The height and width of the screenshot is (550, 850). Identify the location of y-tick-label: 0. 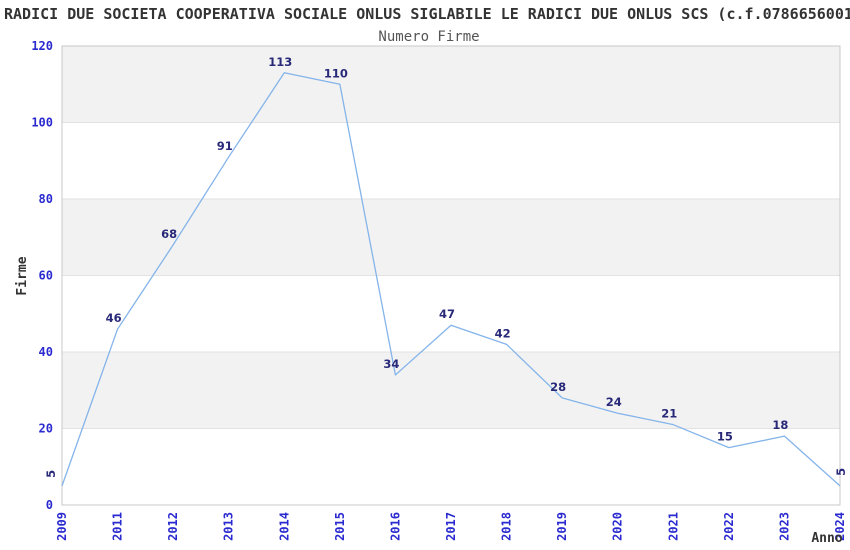
(49, 505).